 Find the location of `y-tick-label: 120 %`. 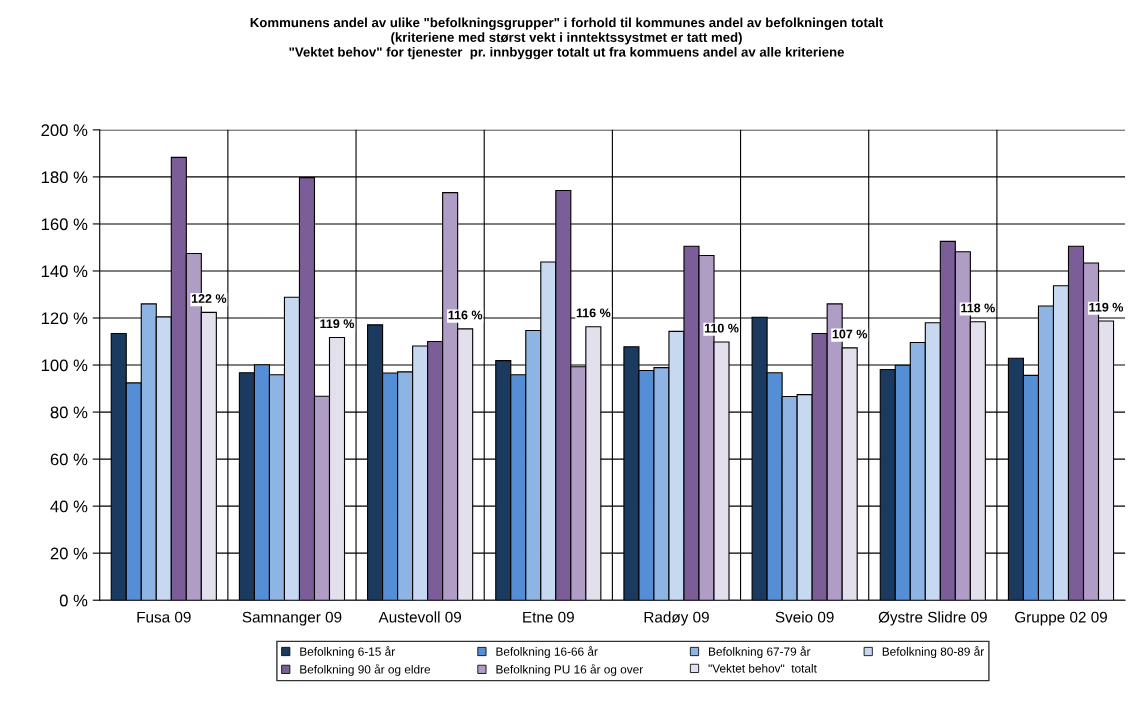

y-tick-label: 120 % is located at coordinates (64, 318).